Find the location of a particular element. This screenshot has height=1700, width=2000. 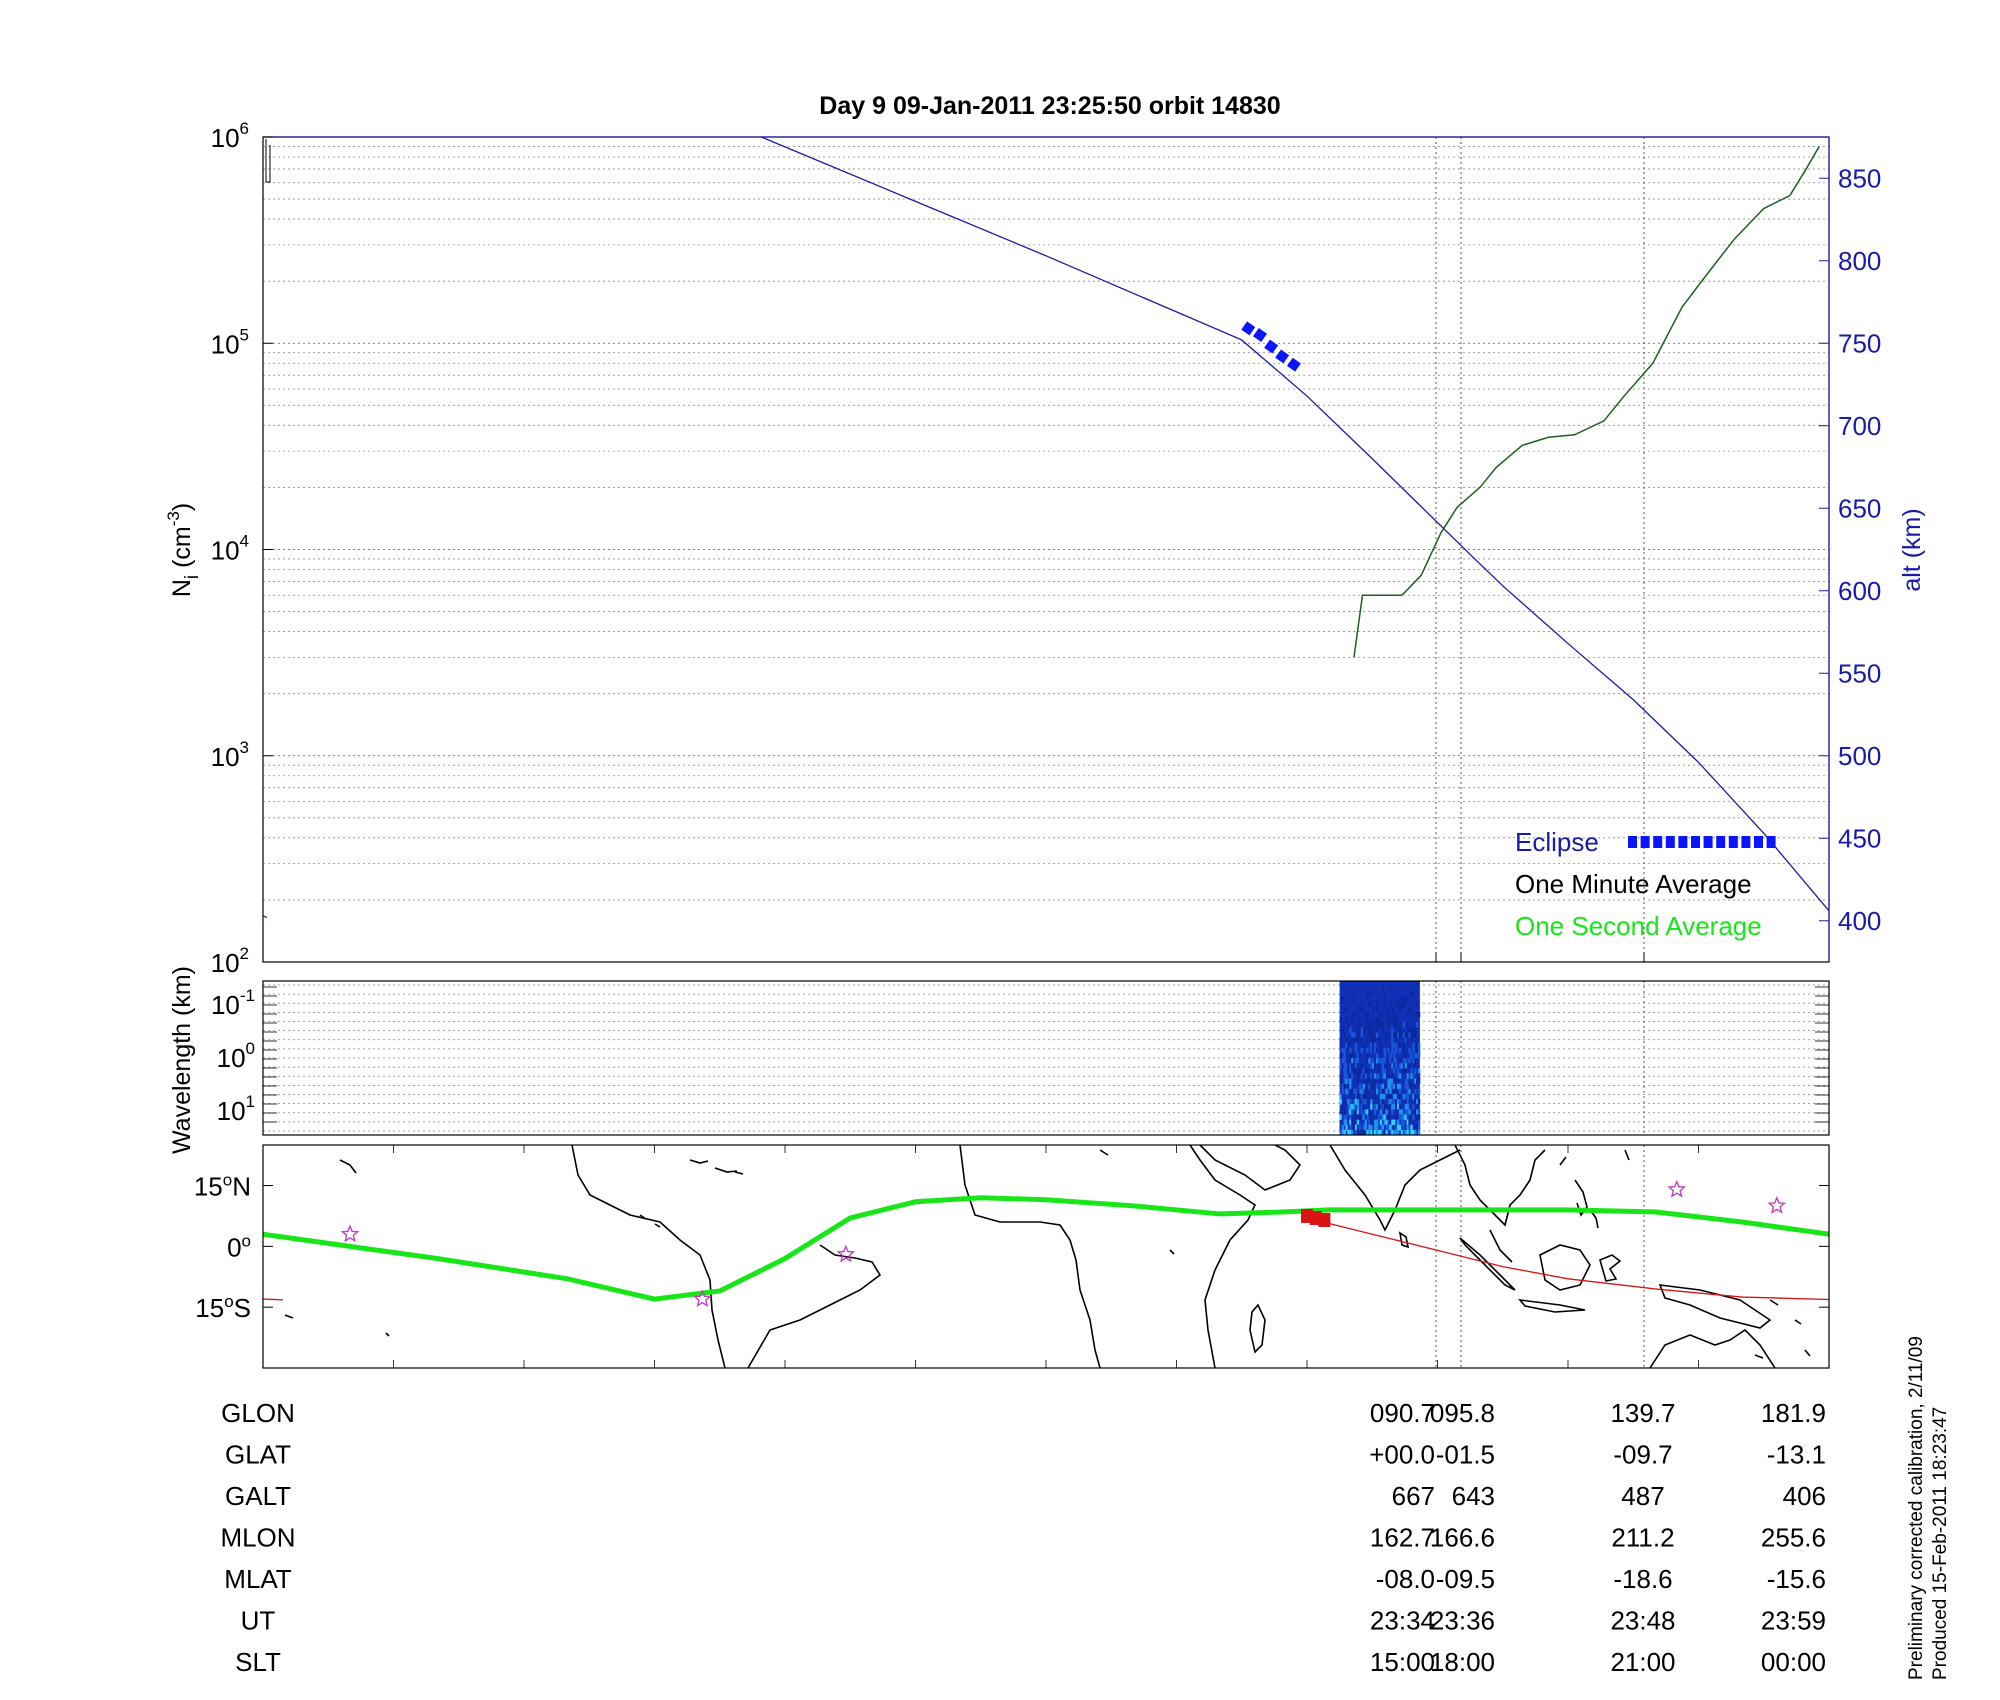

table-cell: 255.6 is located at coordinates (1793, 1538).